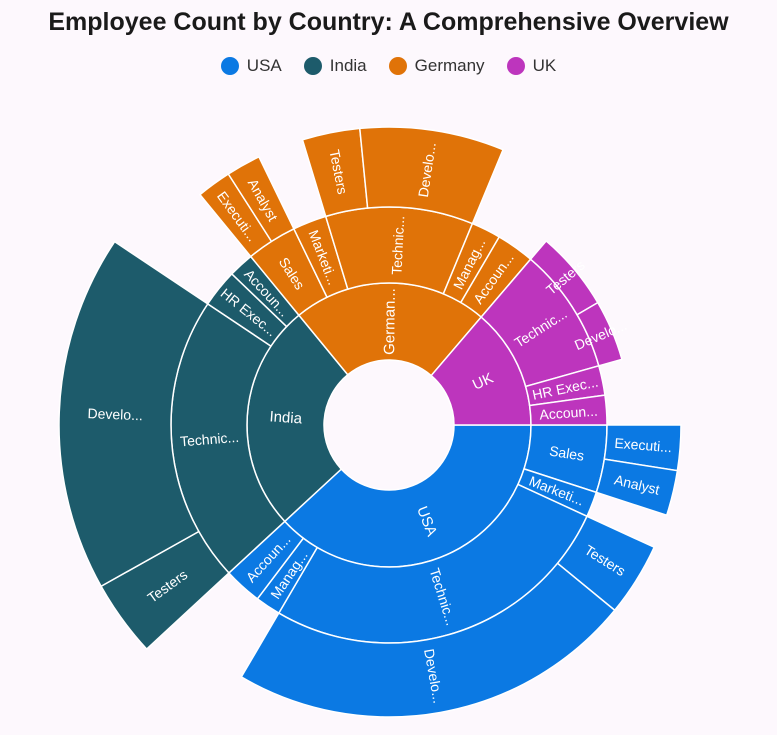 This screenshot has height=735, width=777. What do you see at coordinates (229, 66) in the screenshot?
I see `legend-swatch-usa` at bounding box center [229, 66].